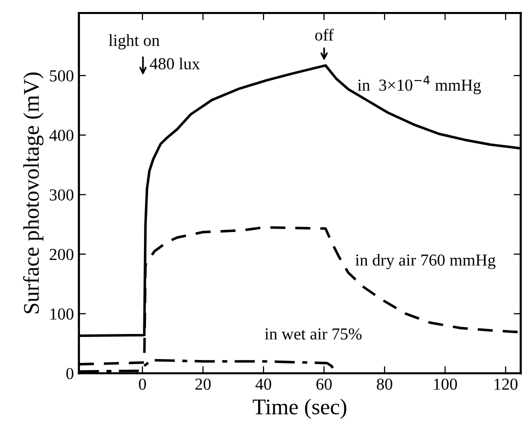 The image size is (526, 434). Describe the element at coordinates (324, 384) in the screenshot. I see `x-tick-label: 60` at that location.